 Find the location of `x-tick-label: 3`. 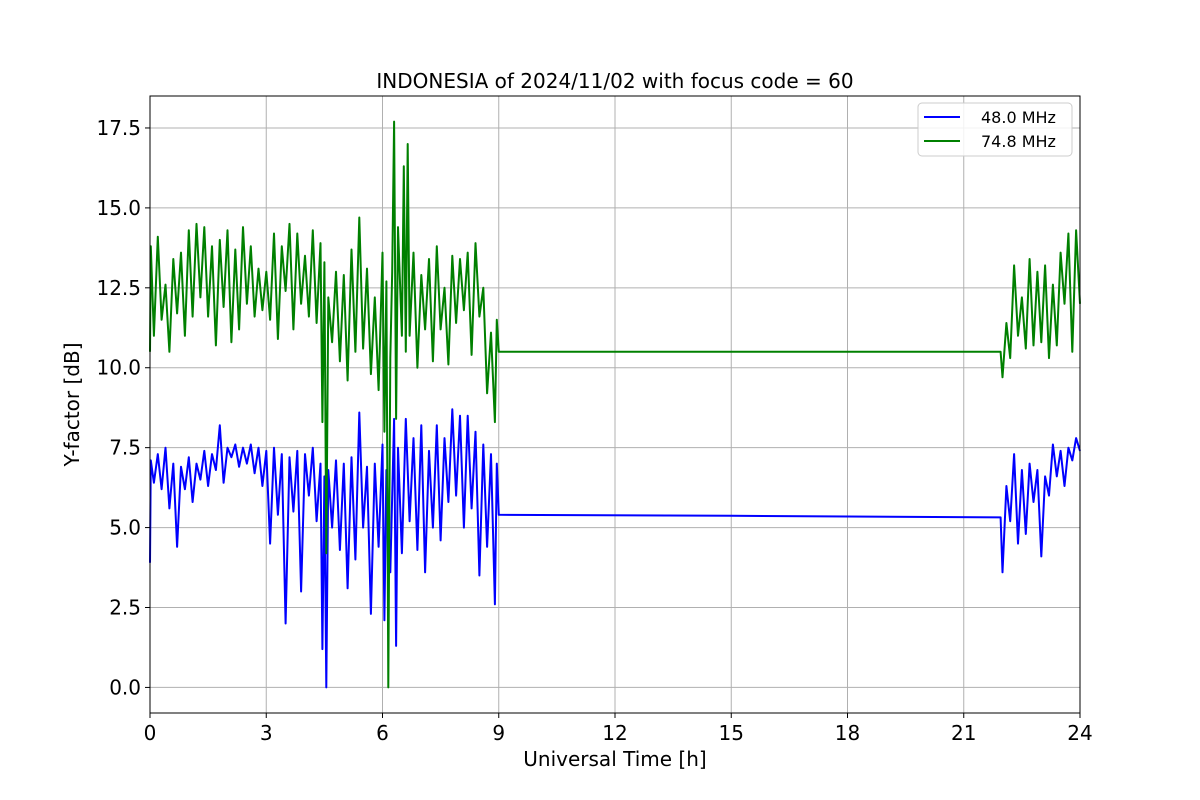

x-tick-label: 3 is located at coordinates (266, 733).